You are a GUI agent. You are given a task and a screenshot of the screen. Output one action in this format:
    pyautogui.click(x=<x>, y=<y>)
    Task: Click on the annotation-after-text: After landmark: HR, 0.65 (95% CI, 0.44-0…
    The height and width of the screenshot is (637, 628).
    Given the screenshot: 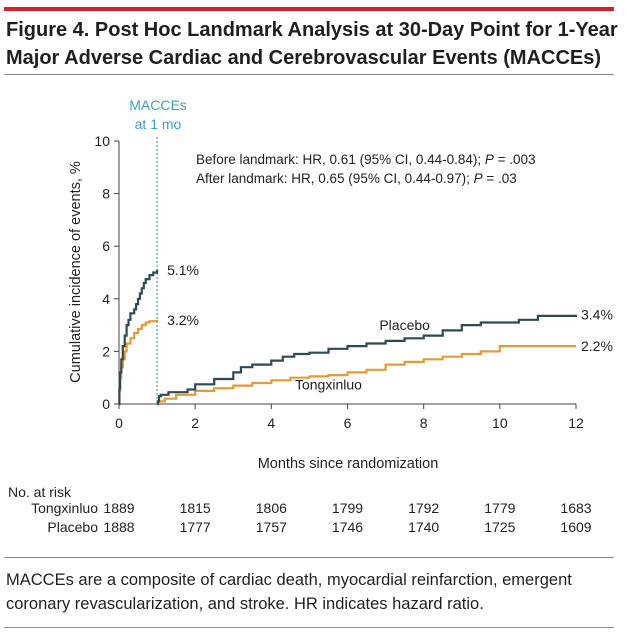 What is the action you would take?
    pyautogui.click(x=335, y=178)
    